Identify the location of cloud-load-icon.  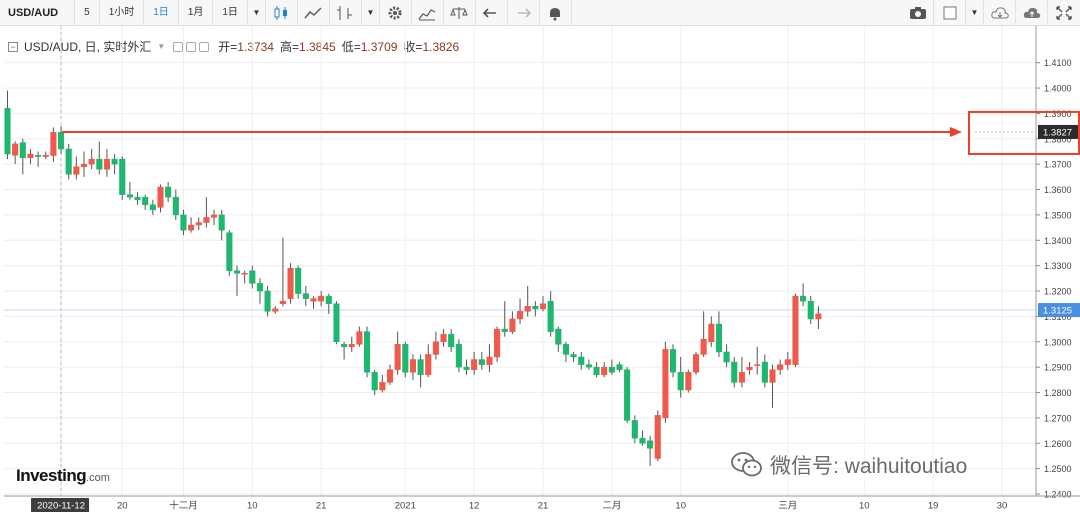
(1032, 13).